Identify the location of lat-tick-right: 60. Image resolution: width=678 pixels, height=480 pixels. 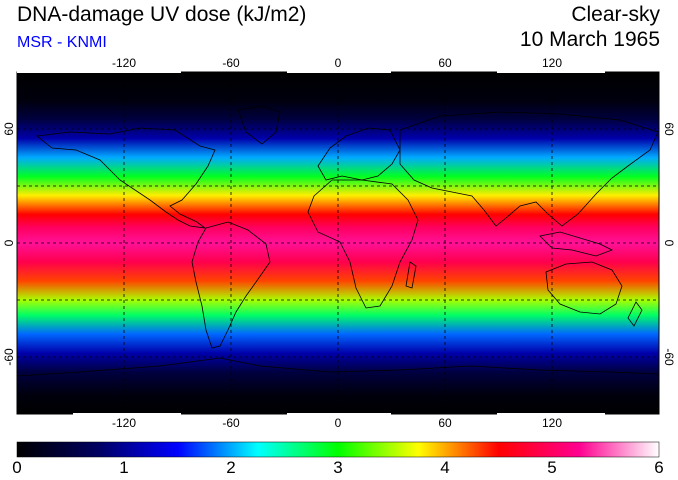
(669, 129).